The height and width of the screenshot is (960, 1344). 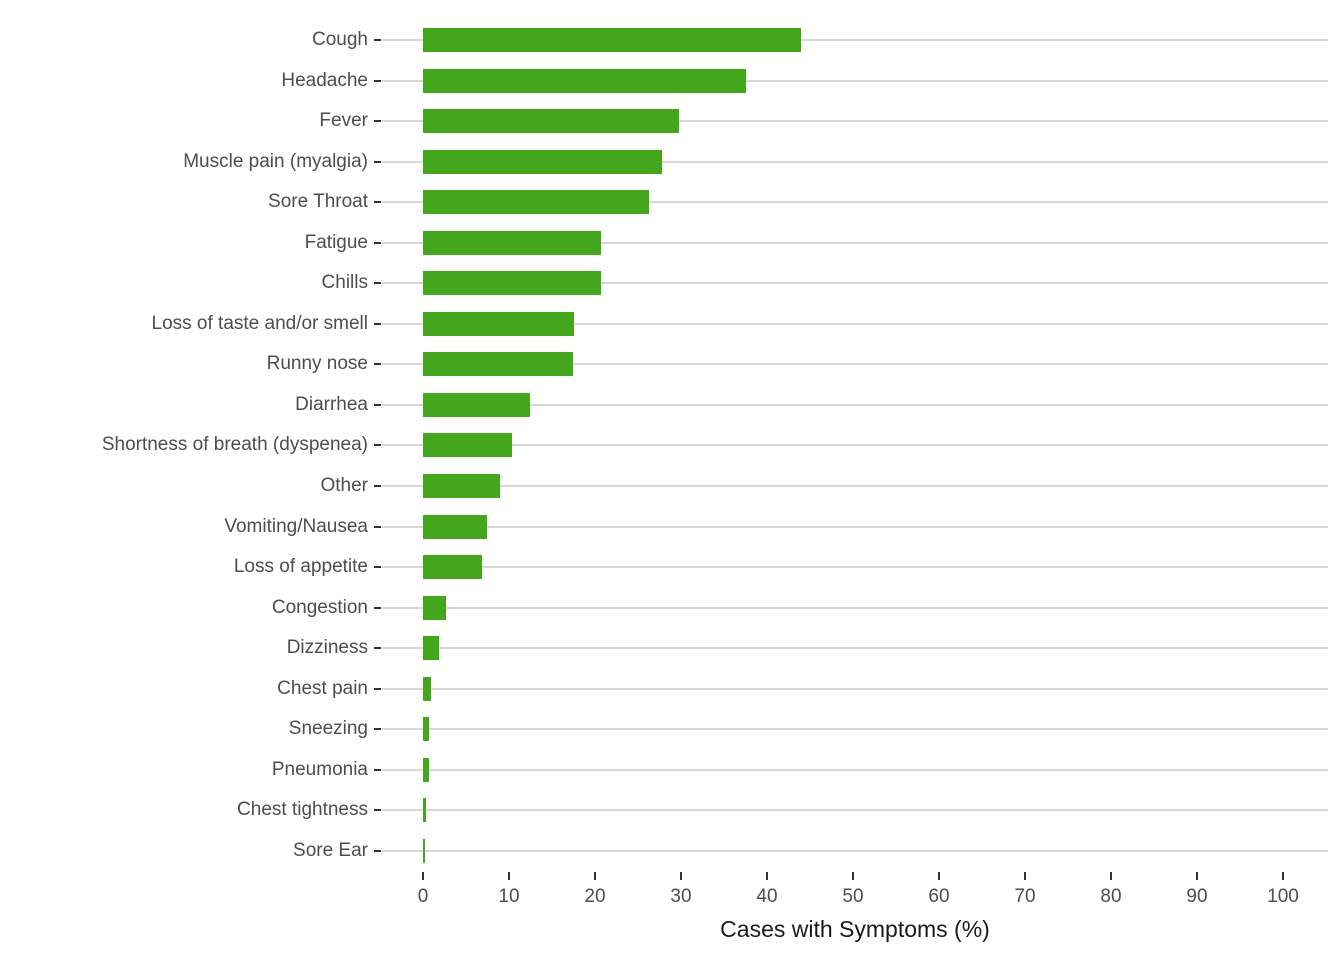 What do you see at coordinates (1197, 896) in the screenshot?
I see `x-axis-tick-label: 90` at bounding box center [1197, 896].